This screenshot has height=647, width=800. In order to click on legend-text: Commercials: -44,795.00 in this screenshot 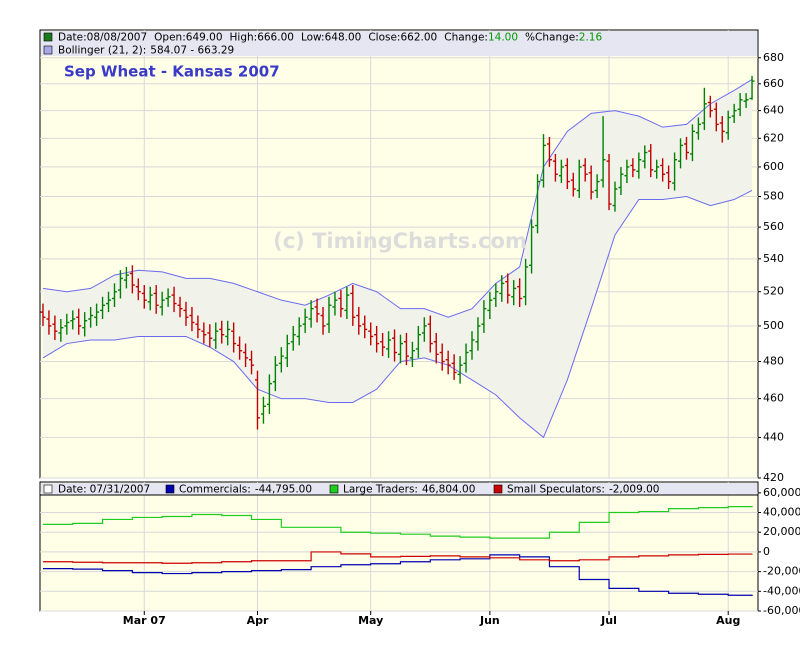, I will do `click(245, 490)`.